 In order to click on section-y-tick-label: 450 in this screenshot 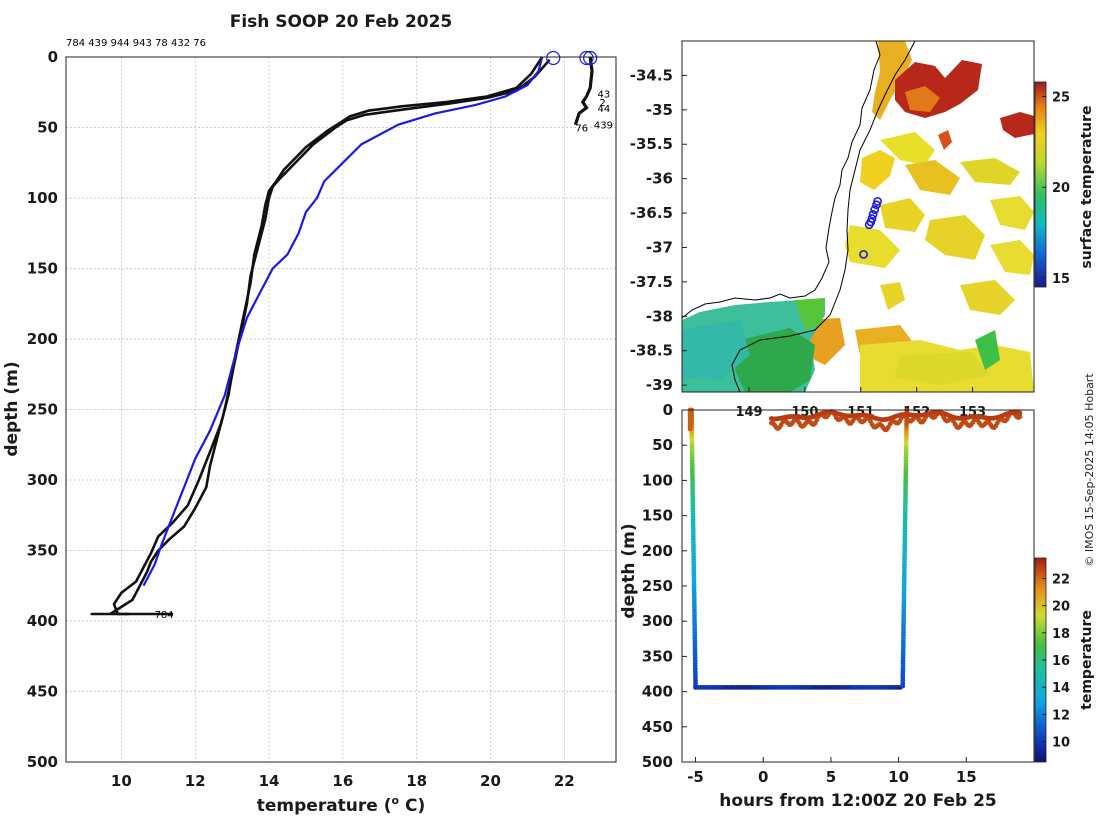, I will do `click(657, 727)`.